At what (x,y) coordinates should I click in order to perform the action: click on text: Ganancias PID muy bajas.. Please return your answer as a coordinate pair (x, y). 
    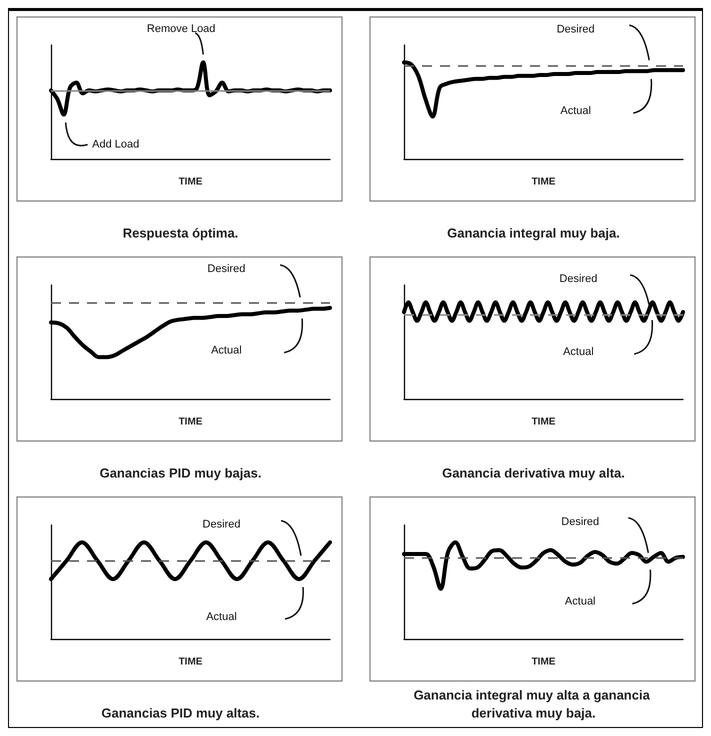
    Looking at the image, I should click on (181, 473).